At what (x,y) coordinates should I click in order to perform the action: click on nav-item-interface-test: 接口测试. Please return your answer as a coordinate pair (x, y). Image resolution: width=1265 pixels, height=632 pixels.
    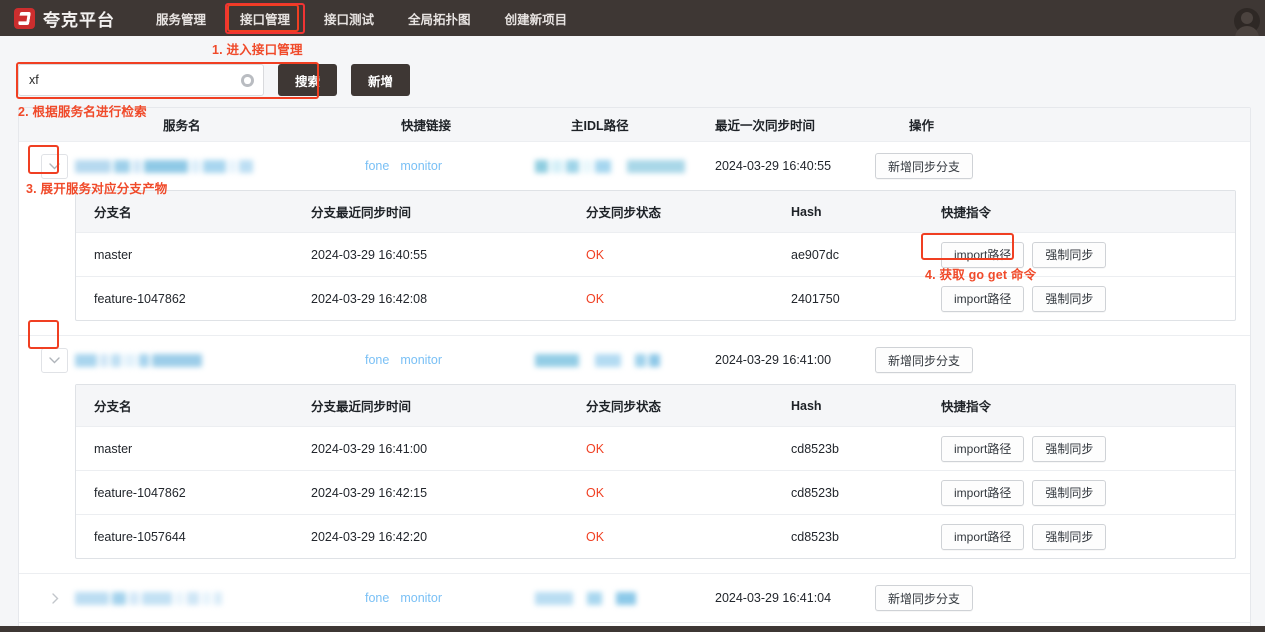
    Looking at the image, I should click on (349, 19).